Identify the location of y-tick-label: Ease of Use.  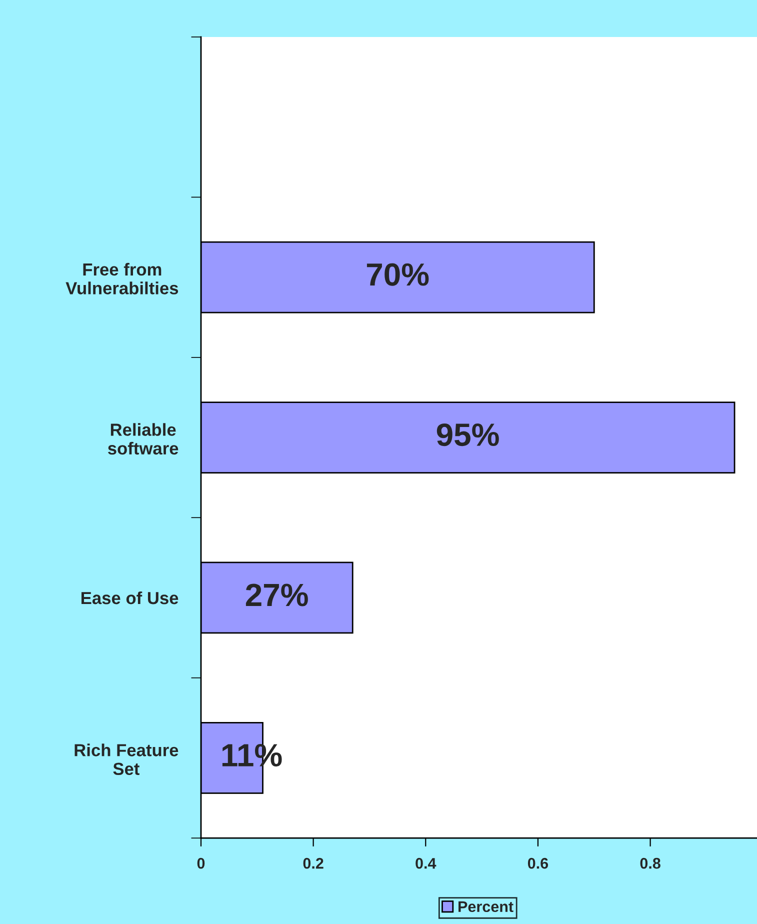
(130, 597).